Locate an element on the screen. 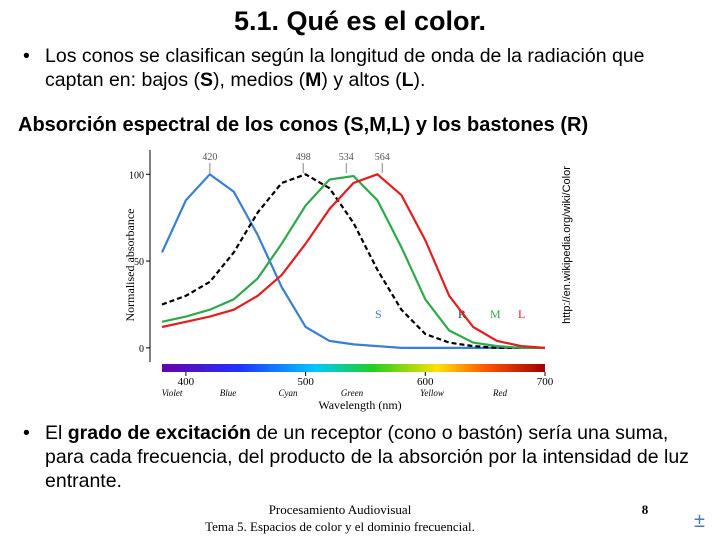 The height and width of the screenshot is (540, 720). peak-label: 420 is located at coordinates (209, 157).